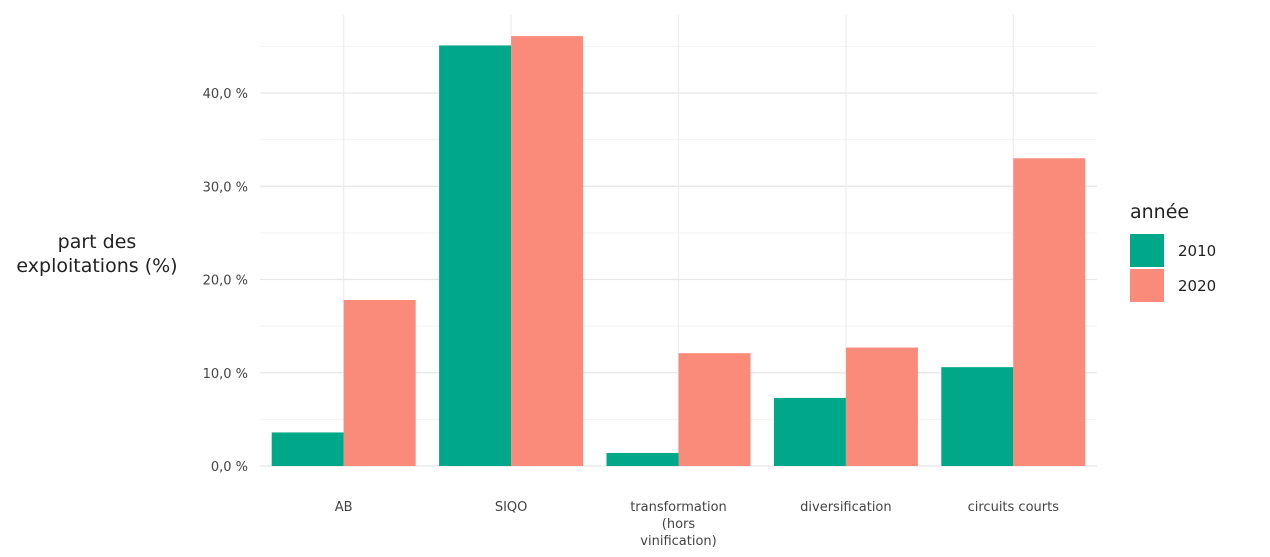 This screenshot has height=557, width=1270. Describe the element at coordinates (1159, 212) in the screenshot. I see `legend-title: année` at that location.